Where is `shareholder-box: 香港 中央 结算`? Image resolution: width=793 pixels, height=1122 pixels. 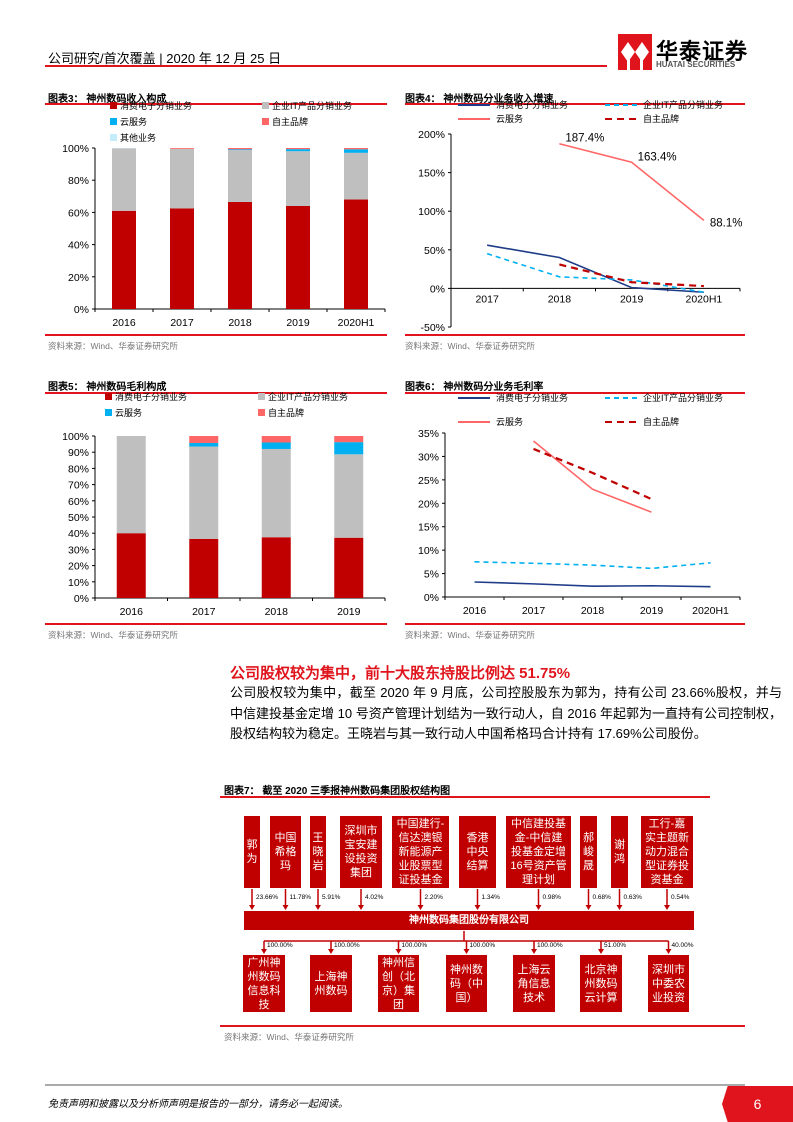 shareholder-box: 香港 中央 结算 is located at coordinates (477, 852).